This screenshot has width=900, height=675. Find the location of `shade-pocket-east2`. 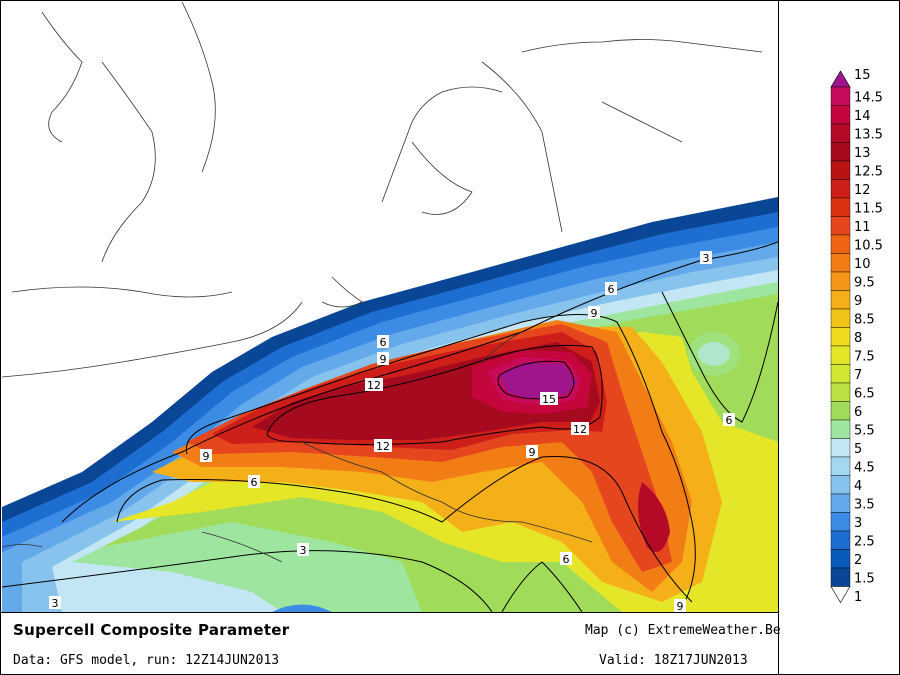

shade-pocket-east2 is located at coordinates (714, 354).